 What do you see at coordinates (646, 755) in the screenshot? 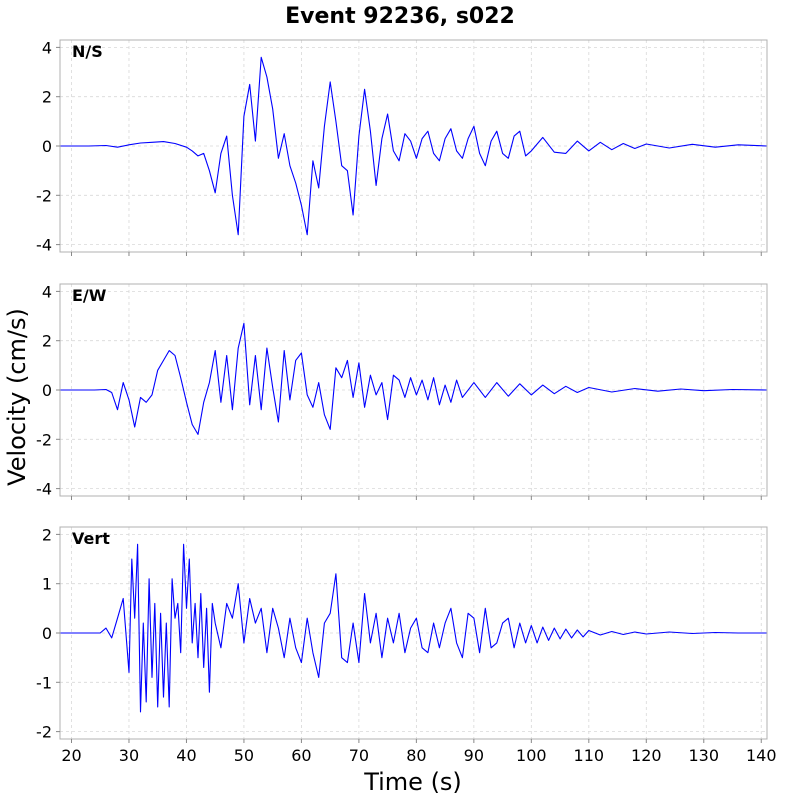
I see `x-tick-label: 120` at bounding box center [646, 755].